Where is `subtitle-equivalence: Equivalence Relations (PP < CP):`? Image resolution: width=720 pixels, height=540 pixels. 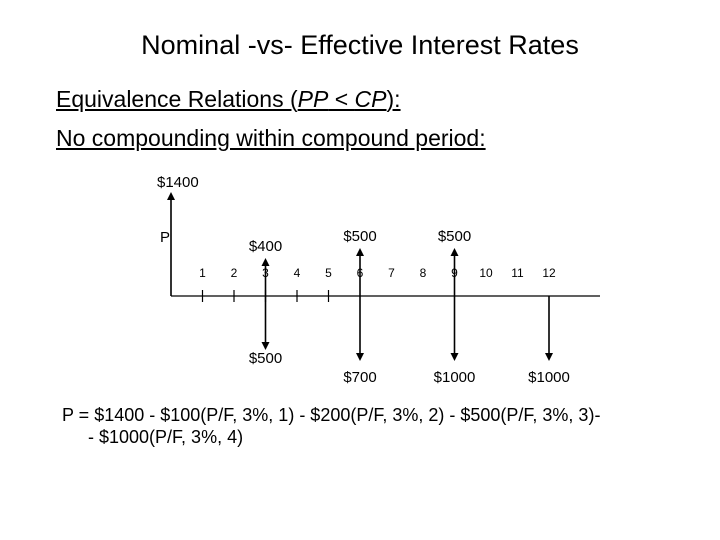
subtitle-equivalence: Equivalence Relations (PP < CP): is located at coordinates (228, 99).